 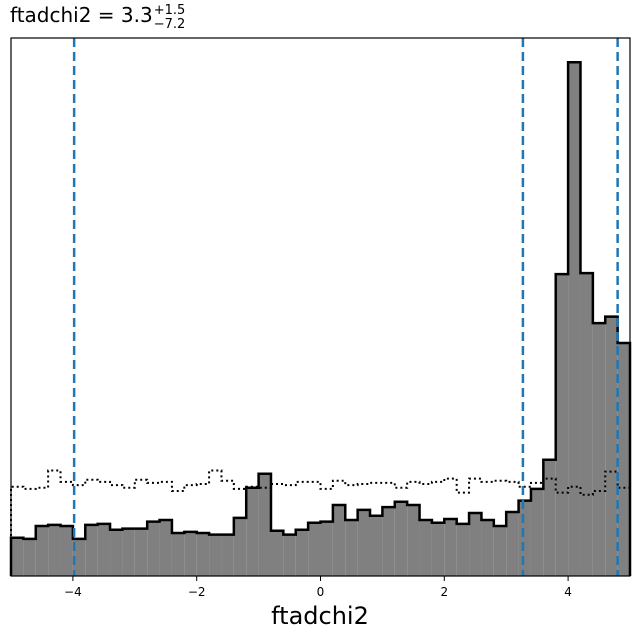 What do you see at coordinates (170, 10) in the screenshot?
I see `chart-title-upper-error: +1.5` at bounding box center [170, 10].